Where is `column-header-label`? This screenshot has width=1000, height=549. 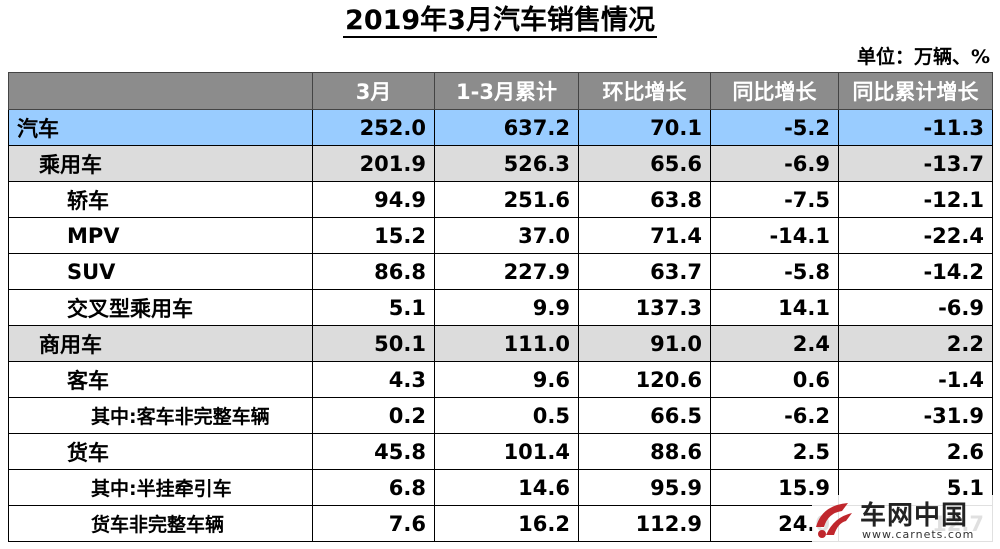
column-header-label is located at coordinates (160, 91).